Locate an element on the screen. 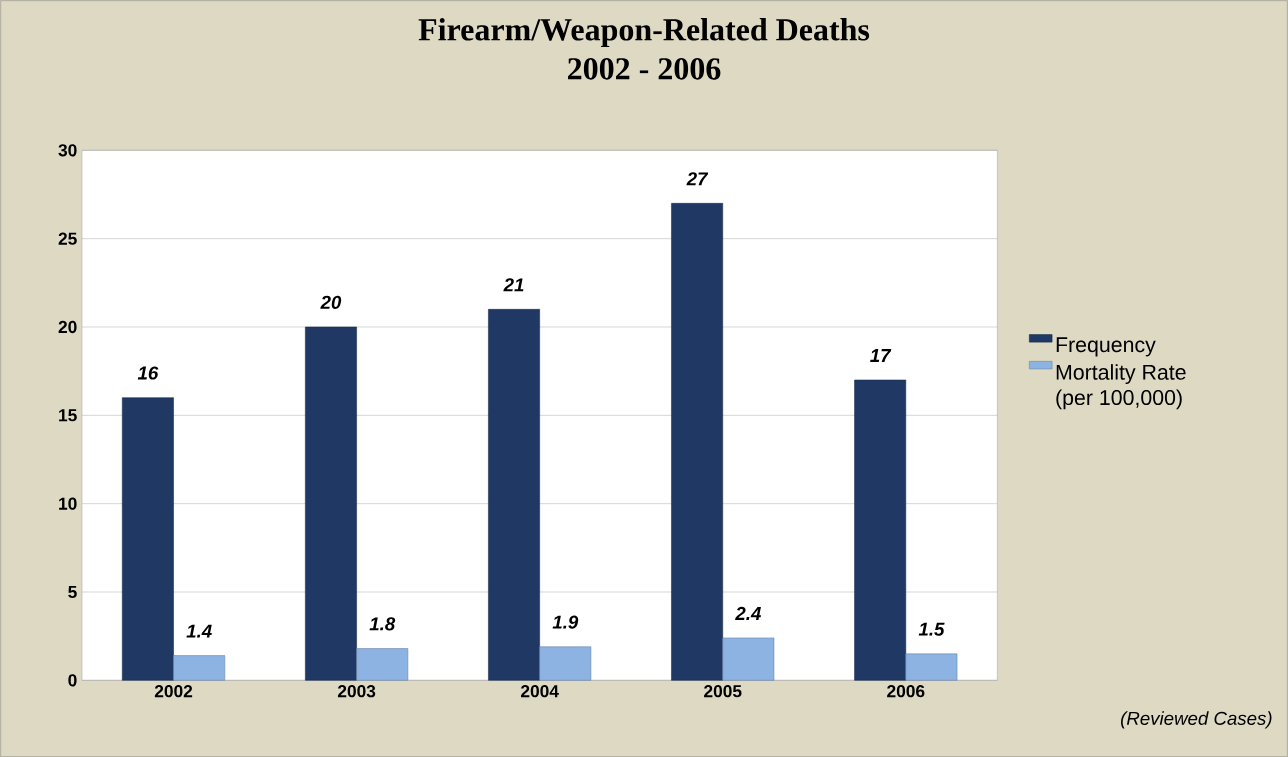 This screenshot has width=1288, height=757. data-label: 16 is located at coordinates (148, 373).